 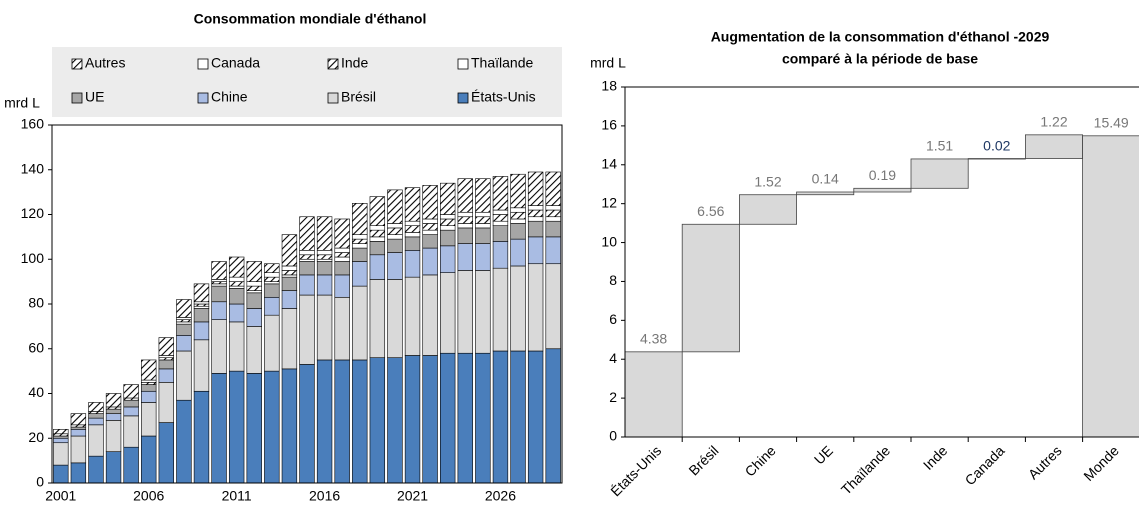 What do you see at coordinates (33, 213) in the screenshot?
I see `y-tick-label: 120` at bounding box center [33, 213].